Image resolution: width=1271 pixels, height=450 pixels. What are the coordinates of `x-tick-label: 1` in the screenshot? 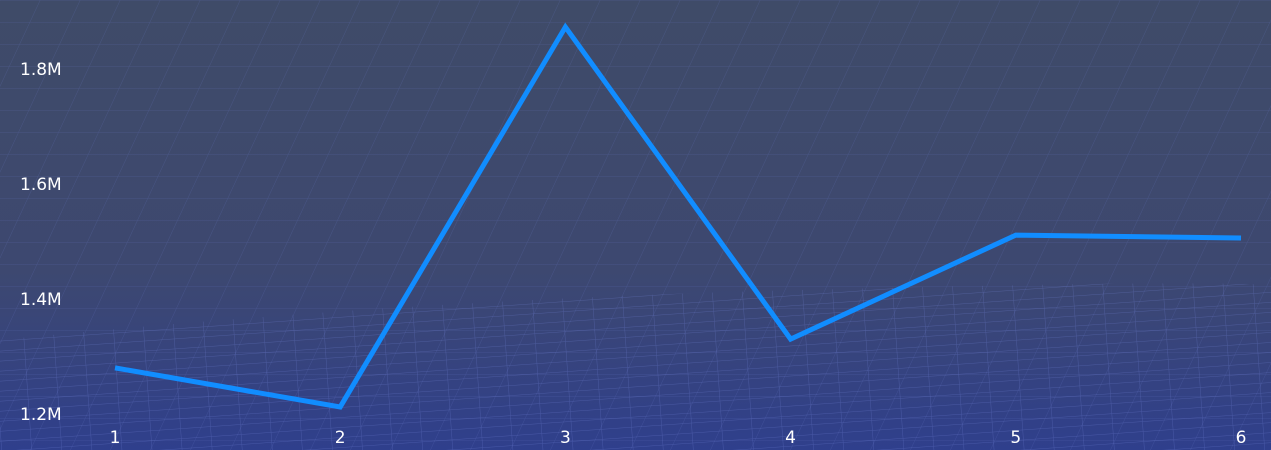 It's located at (115, 438).